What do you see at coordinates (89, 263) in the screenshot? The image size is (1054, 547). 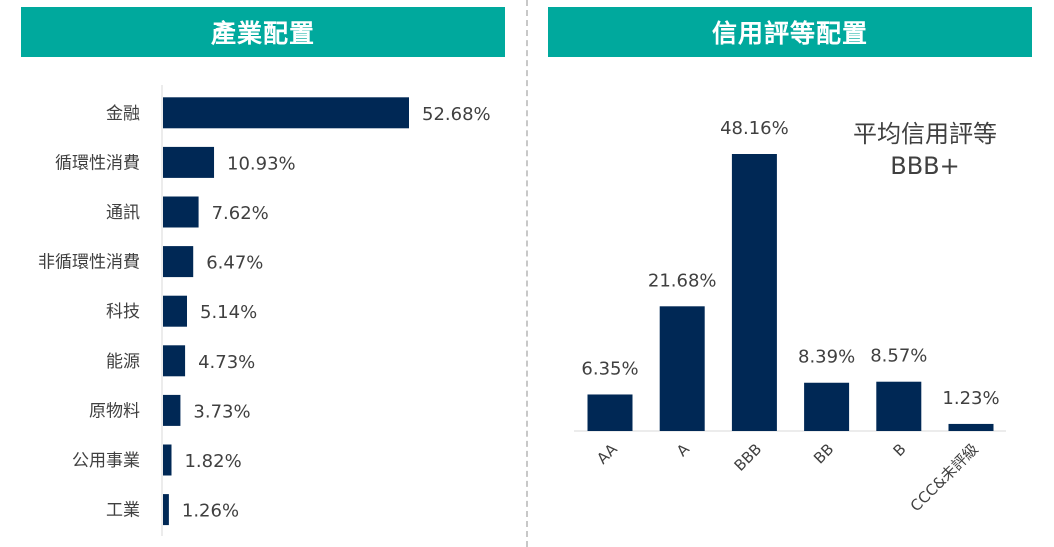 I see `industry-category-label: 非循環性消費` at bounding box center [89, 263].